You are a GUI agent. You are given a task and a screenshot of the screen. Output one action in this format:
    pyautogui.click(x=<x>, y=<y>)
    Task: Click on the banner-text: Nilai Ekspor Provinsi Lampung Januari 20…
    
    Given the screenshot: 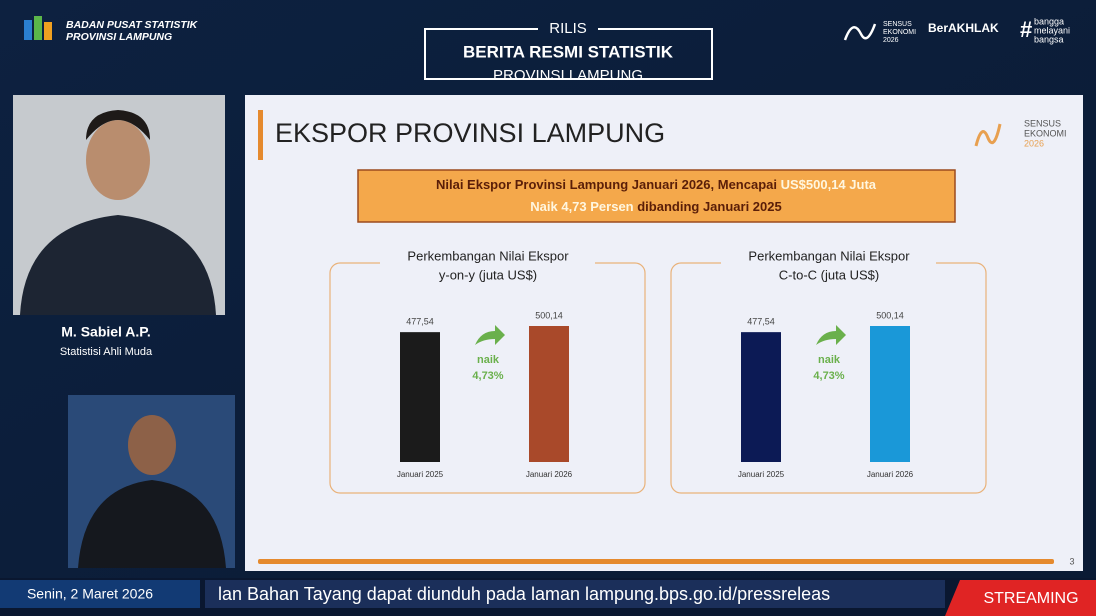 What is the action you would take?
    pyautogui.click(x=608, y=184)
    